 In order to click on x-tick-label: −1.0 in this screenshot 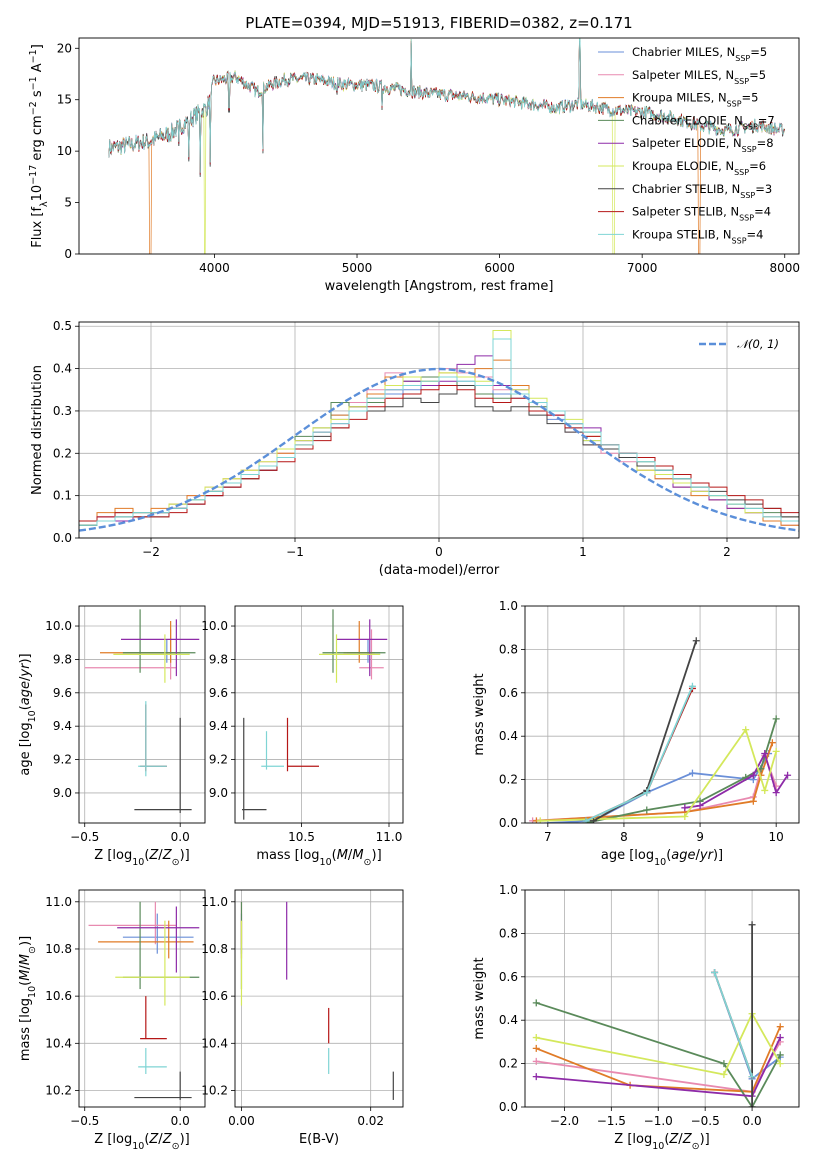, I will do `click(658, 1121)`.